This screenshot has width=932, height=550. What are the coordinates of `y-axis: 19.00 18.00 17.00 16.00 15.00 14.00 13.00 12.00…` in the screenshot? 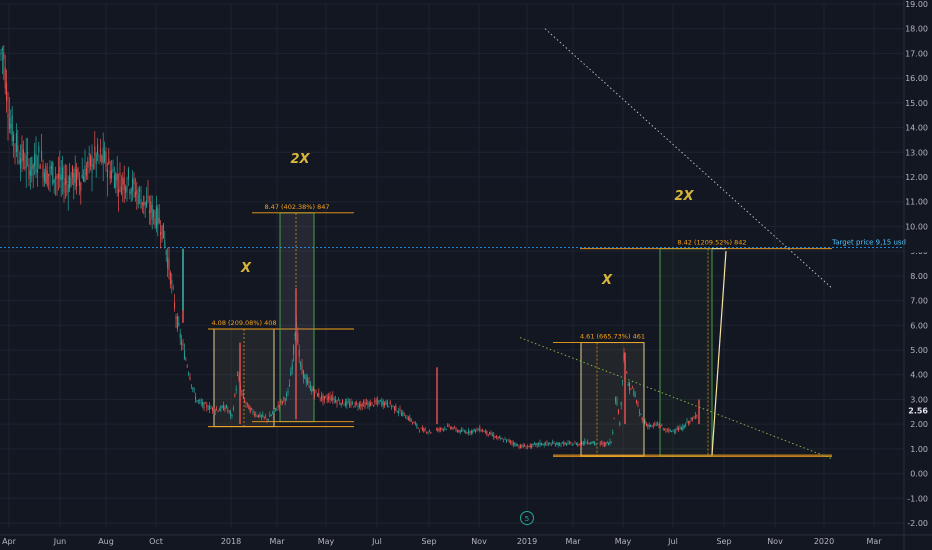 It's located at (917, 275).